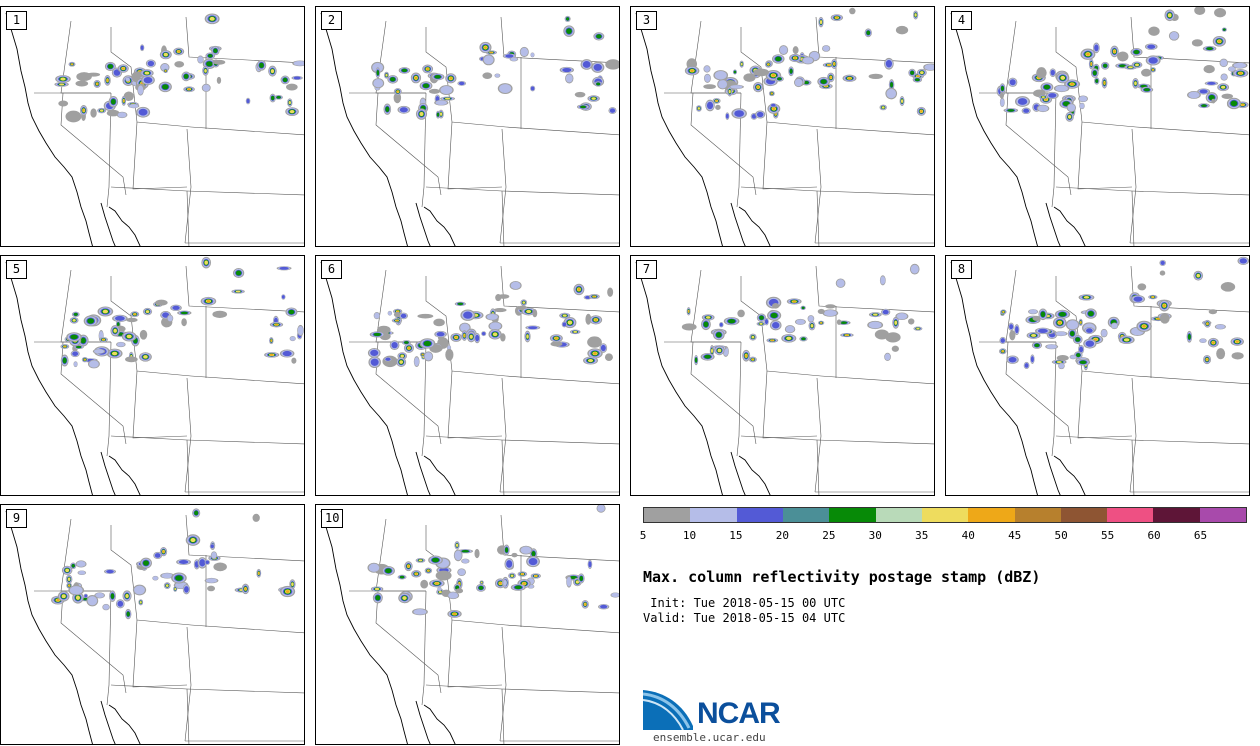 The height and width of the screenshot is (746, 1260). I want to click on postage-stamp-panel: 6, so click(467, 375).